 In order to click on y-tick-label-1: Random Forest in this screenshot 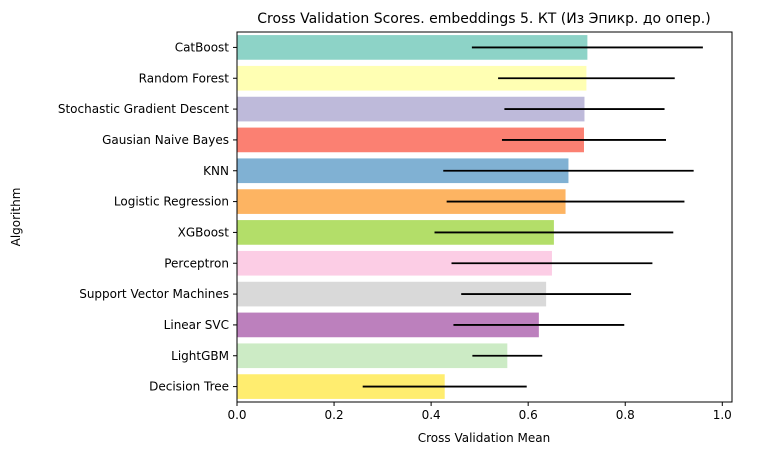, I will do `click(184, 78)`.